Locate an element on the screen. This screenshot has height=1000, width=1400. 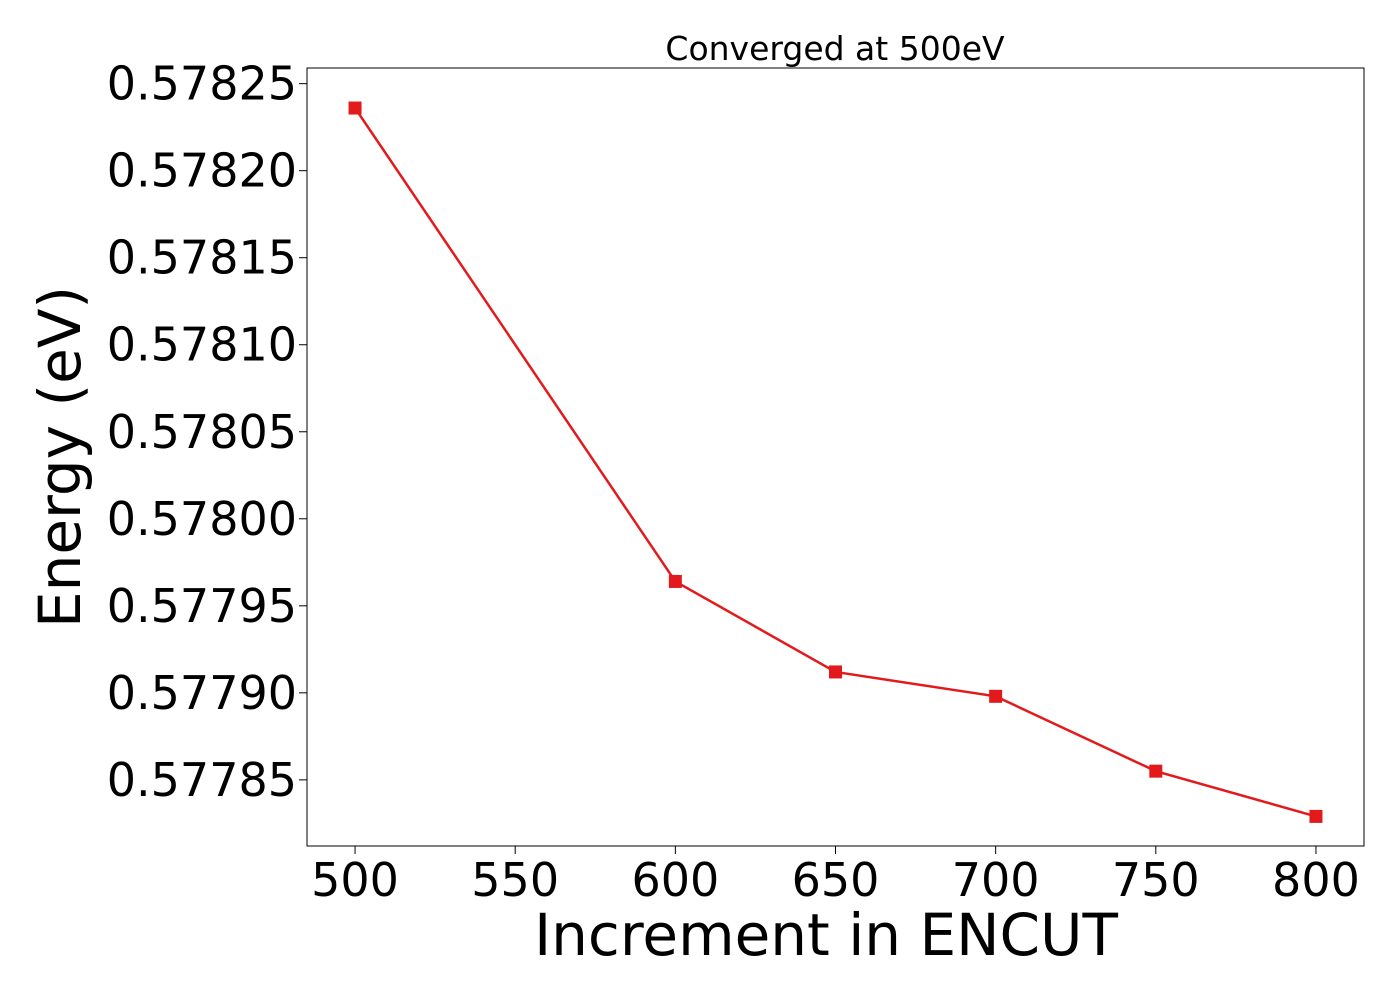
y-tick-label: 0.57790 is located at coordinates (202, 693).